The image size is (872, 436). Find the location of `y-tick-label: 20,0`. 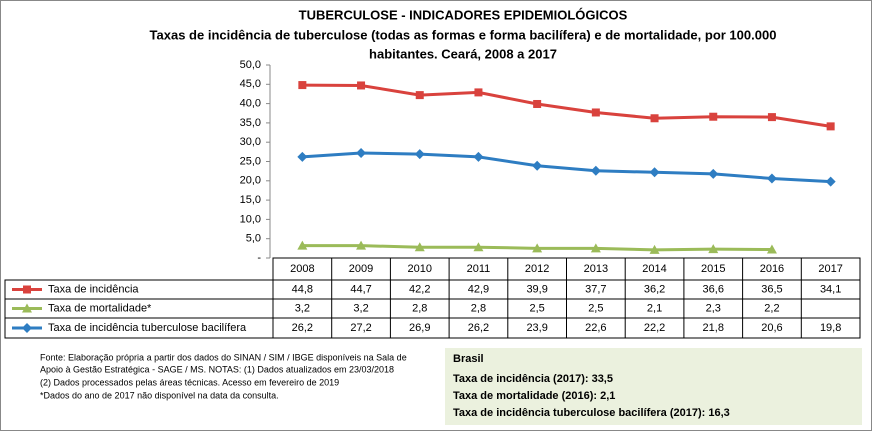

y-tick-label: 20,0 is located at coordinates (250, 181).